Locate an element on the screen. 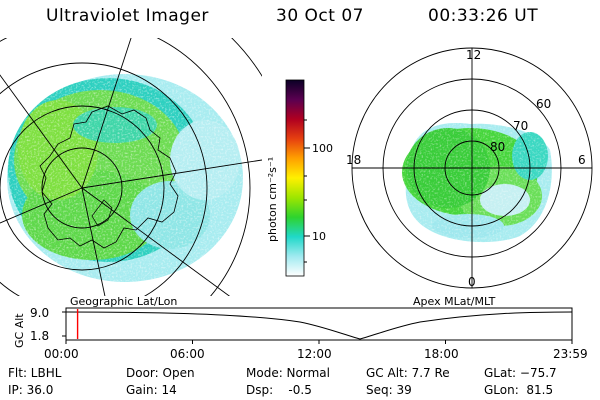 This screenshot has height=400, width=600. mlt-label-0: 0 is located at coordinates (472, 282).